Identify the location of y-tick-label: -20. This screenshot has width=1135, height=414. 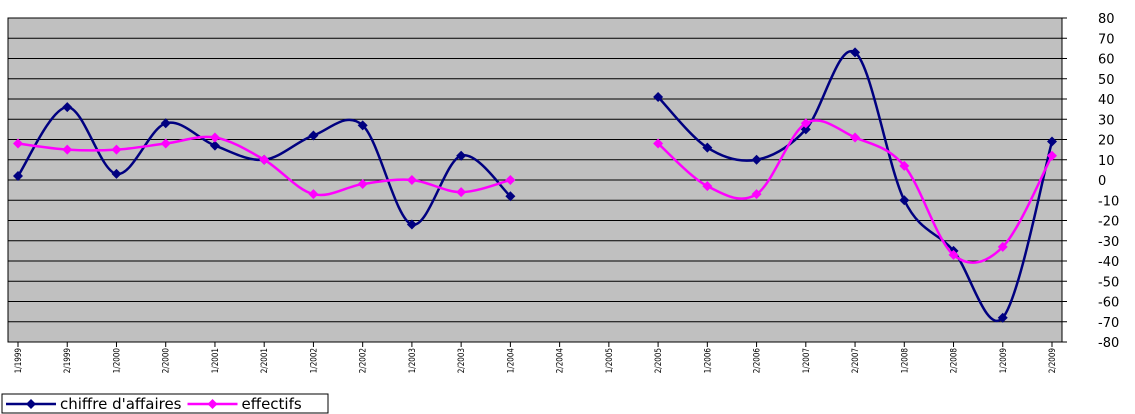
(1108, 222).